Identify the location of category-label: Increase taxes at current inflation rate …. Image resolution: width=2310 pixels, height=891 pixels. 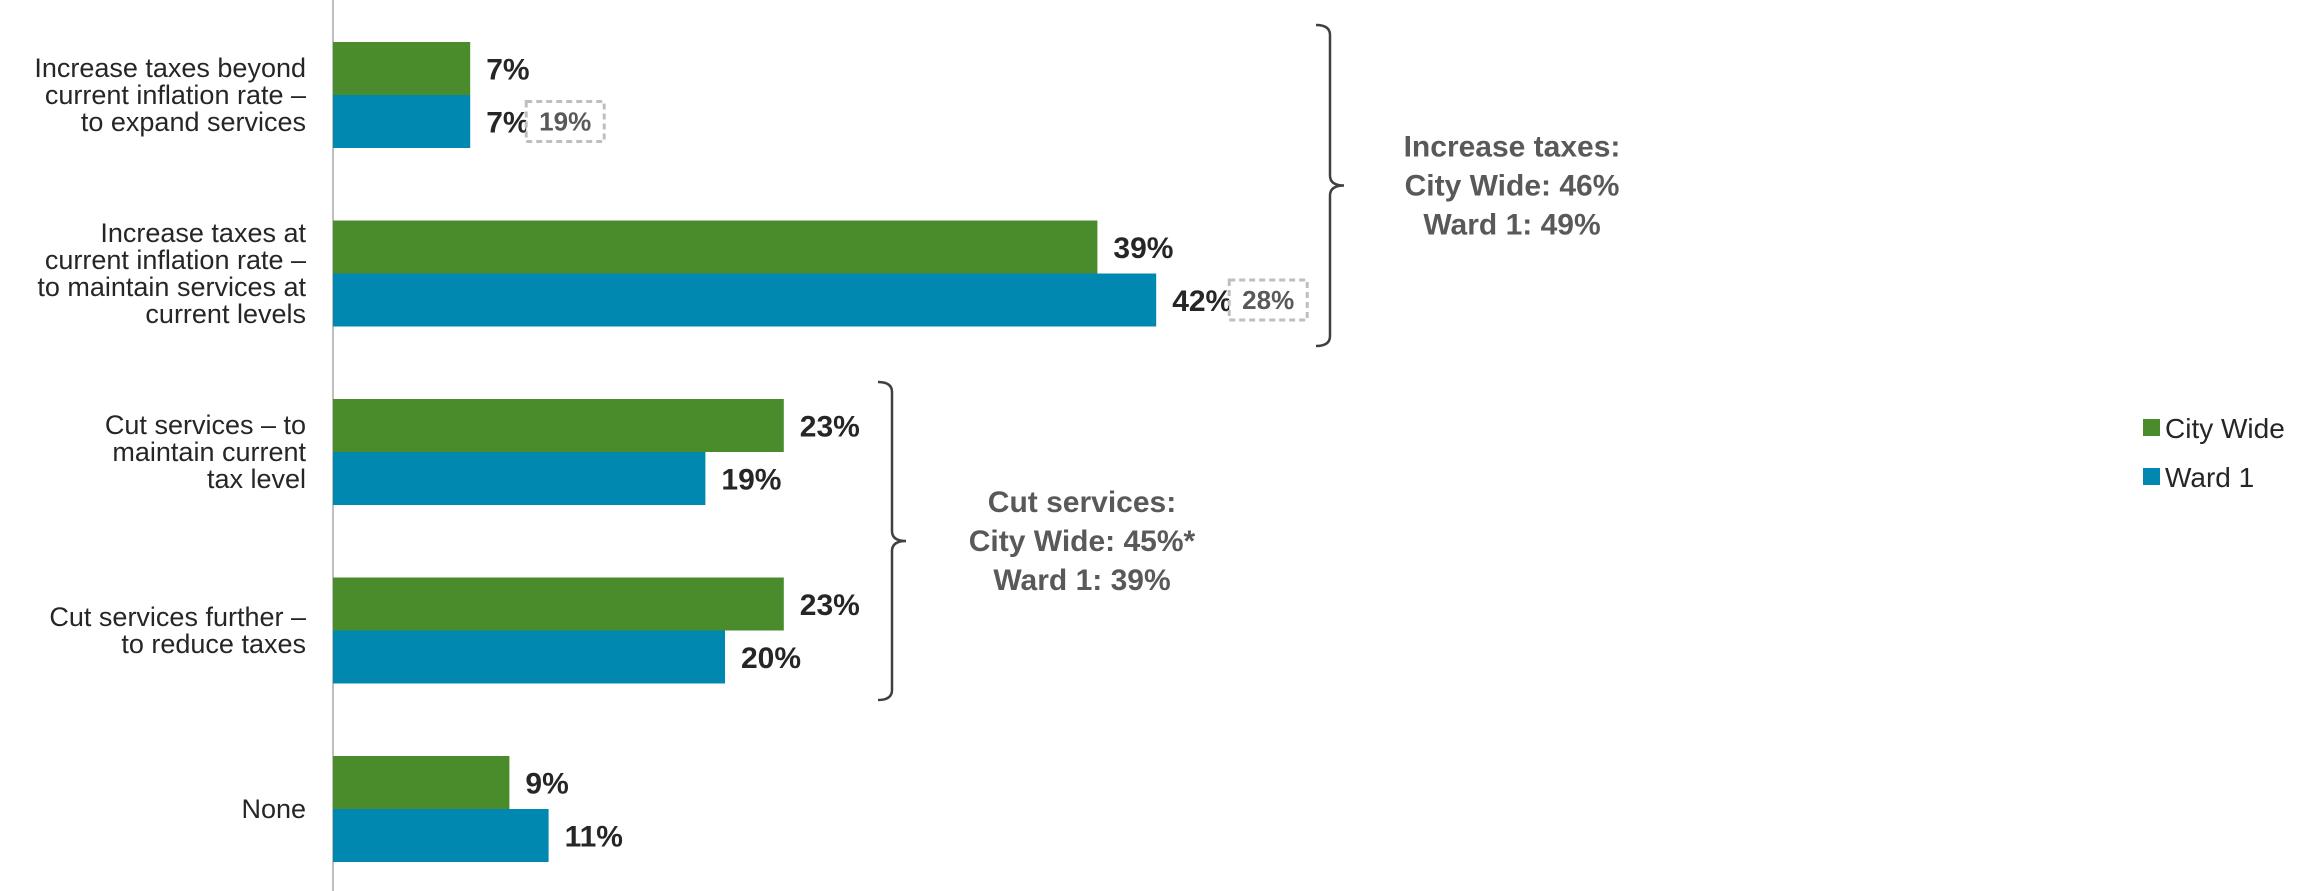
(171, 273).